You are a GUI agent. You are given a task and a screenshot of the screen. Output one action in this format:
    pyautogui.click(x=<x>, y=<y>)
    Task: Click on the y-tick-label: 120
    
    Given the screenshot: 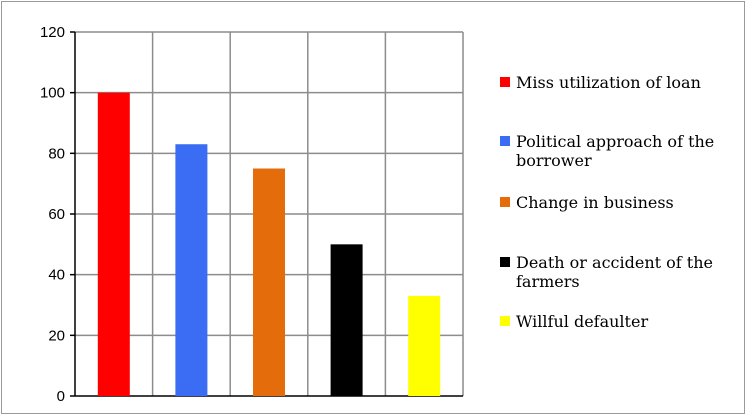 What is the action you would take?
    pyautogui.click(x=52, y=32)
    